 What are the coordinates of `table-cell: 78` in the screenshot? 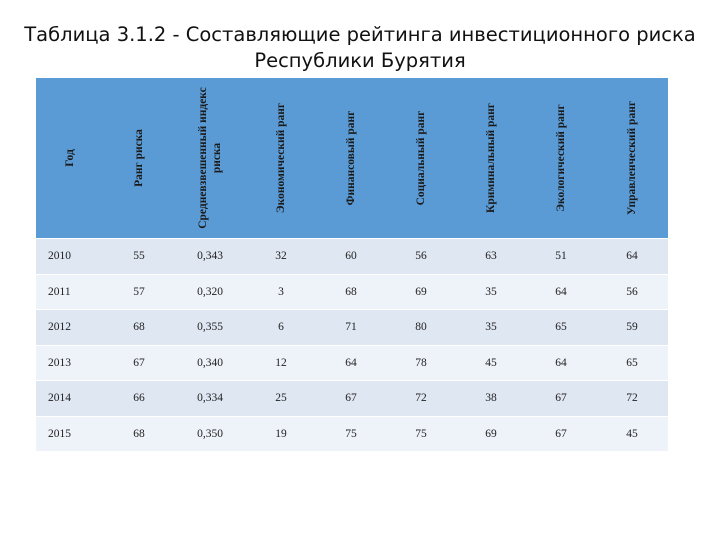 It's located at (421, 362).